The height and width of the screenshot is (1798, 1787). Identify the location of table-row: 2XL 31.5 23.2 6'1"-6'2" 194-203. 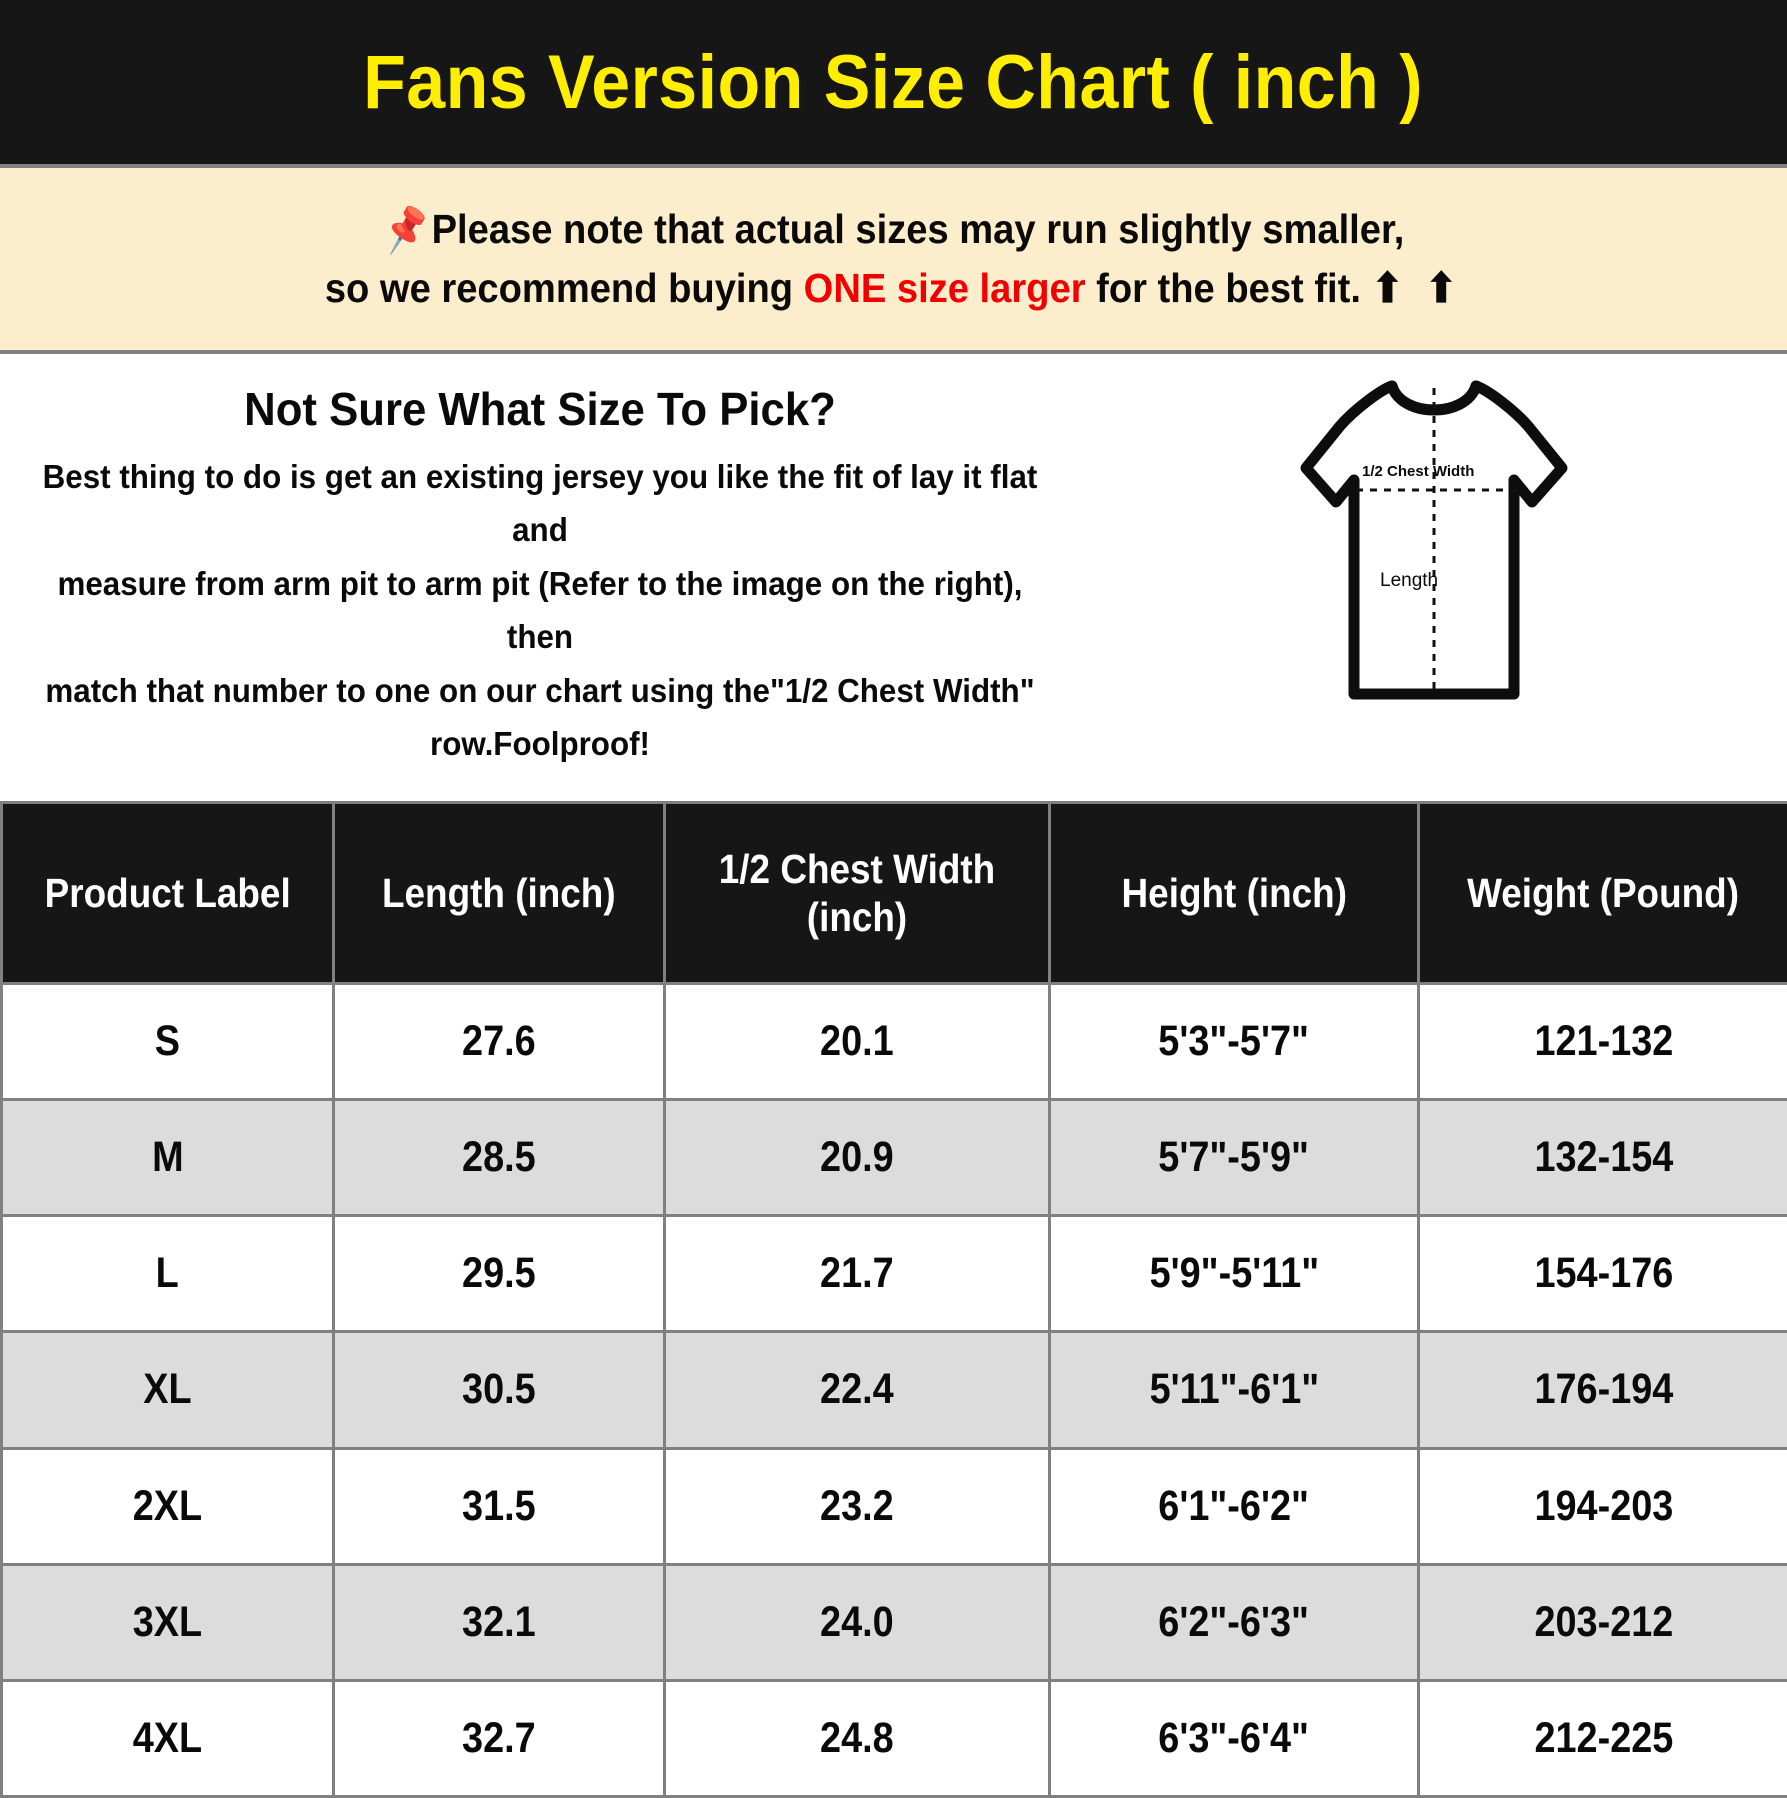
(893, 1506).